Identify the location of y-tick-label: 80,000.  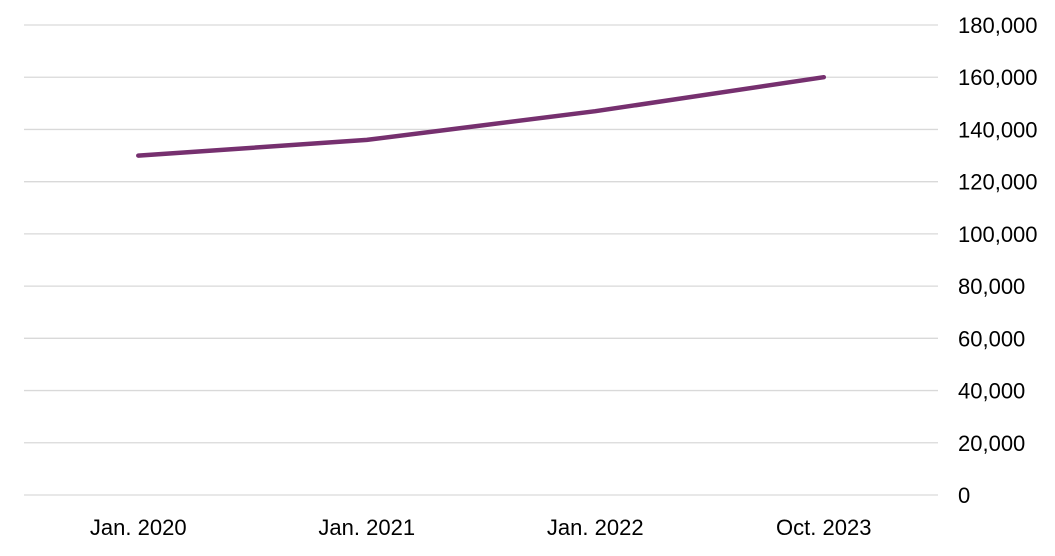
(991, 286).